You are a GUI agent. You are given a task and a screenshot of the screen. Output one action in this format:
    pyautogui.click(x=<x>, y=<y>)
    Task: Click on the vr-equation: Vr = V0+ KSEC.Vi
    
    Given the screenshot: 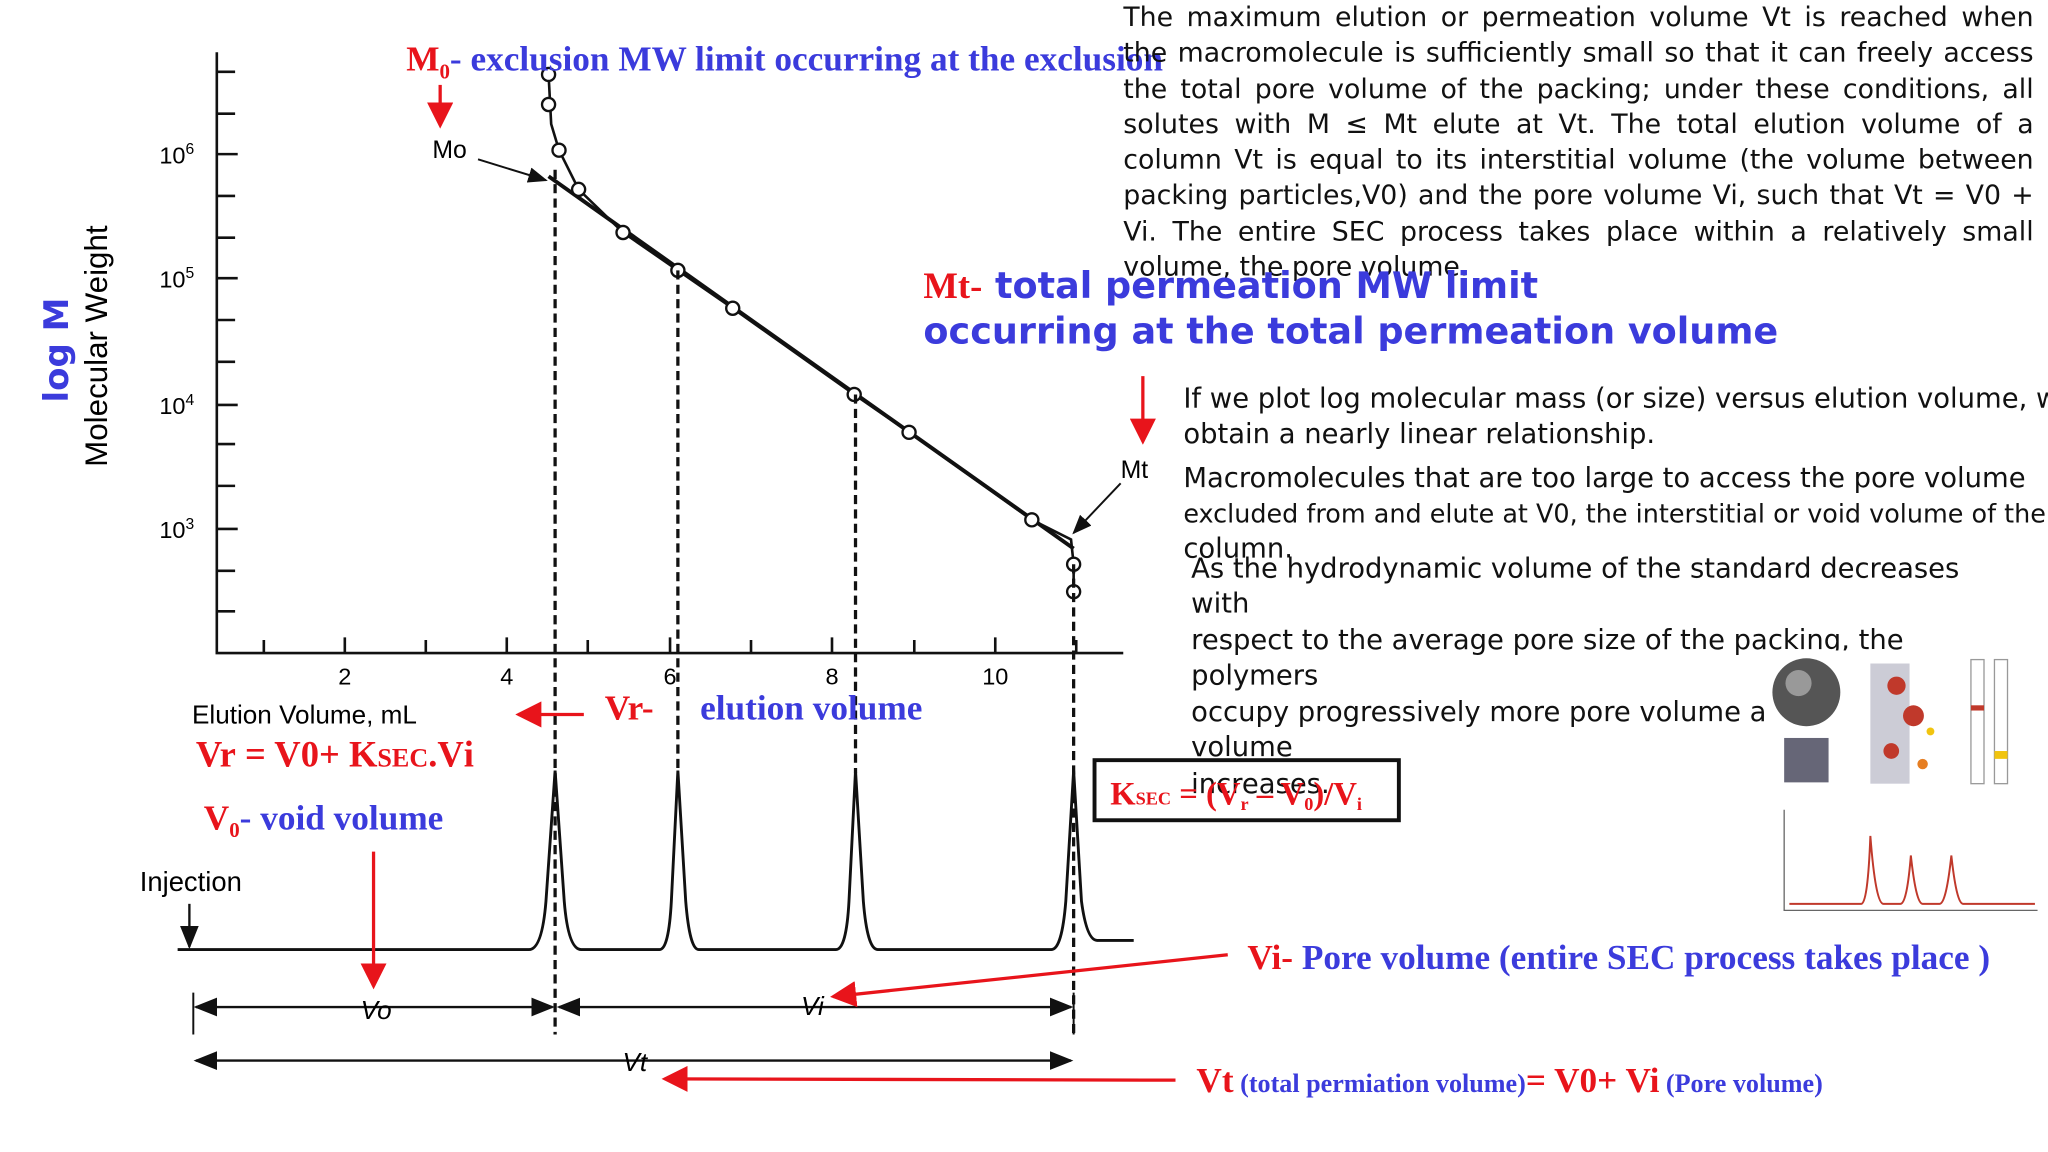 What is the action you would take?
    pyautogui.click(x=335, y=754)
    